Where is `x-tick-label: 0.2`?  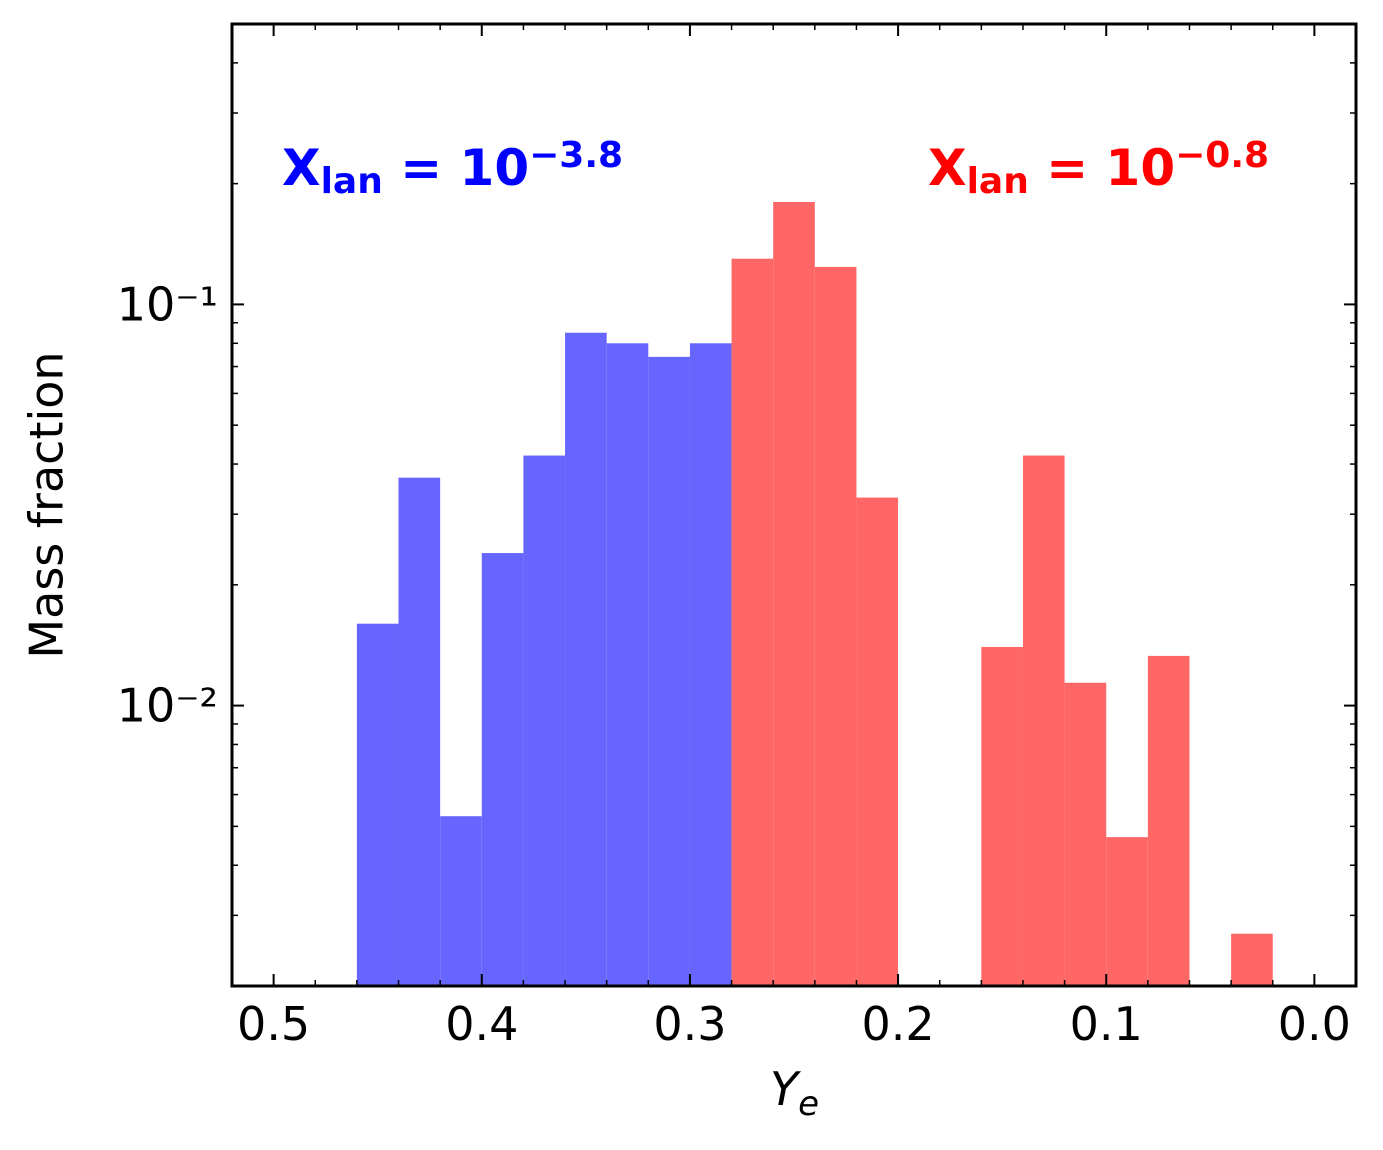 x-tick-label: 0.2 is located at coordinates (897, 1024).